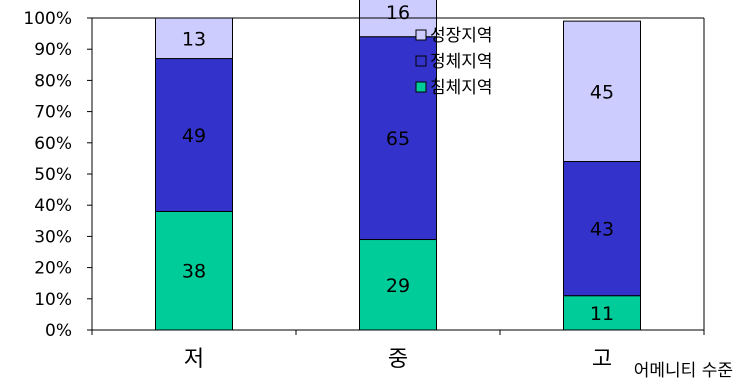  What do you see at coordinates (602, 359) in the screenshot?
I see `x-tick-label: 고` at bounding box center [602, 359].